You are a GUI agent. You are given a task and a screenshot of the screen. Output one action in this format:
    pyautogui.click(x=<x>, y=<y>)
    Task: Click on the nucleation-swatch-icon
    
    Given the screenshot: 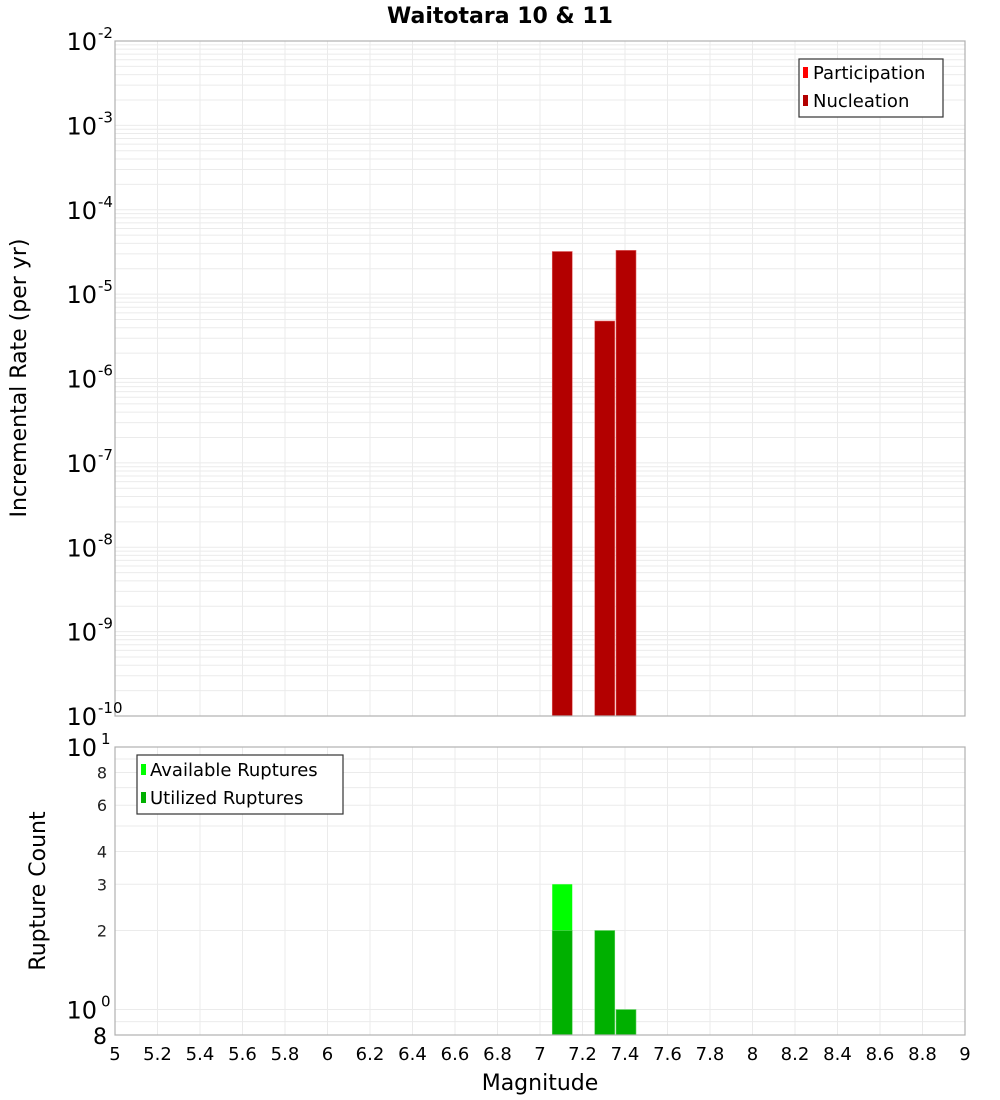 What is the action you would take?
    pyautogui.click(x=805, y=100)
    